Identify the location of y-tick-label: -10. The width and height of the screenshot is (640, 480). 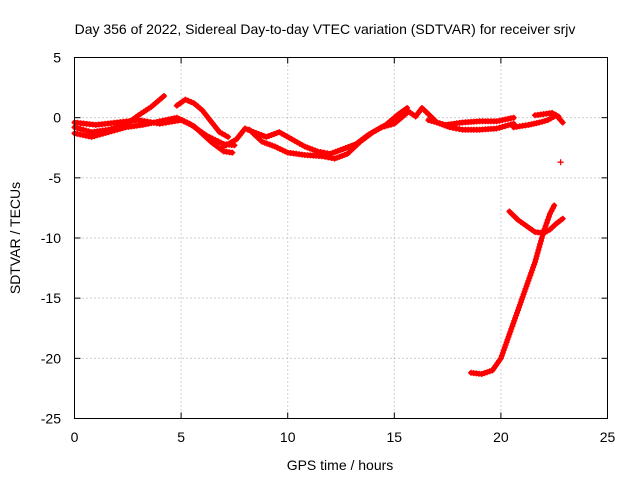
(51, 238).